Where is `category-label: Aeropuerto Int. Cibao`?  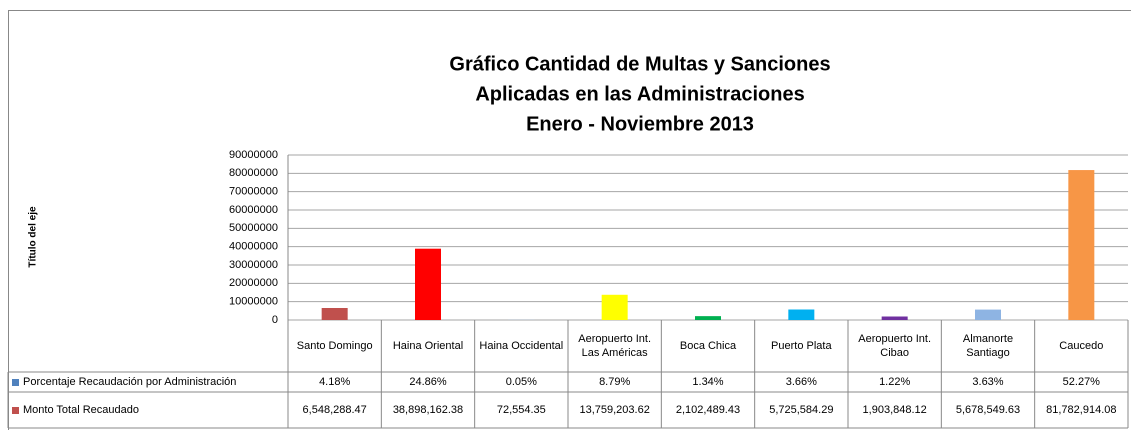 category-label: Aeropuerto Int. Cibao is located at coordinates (895, 346).